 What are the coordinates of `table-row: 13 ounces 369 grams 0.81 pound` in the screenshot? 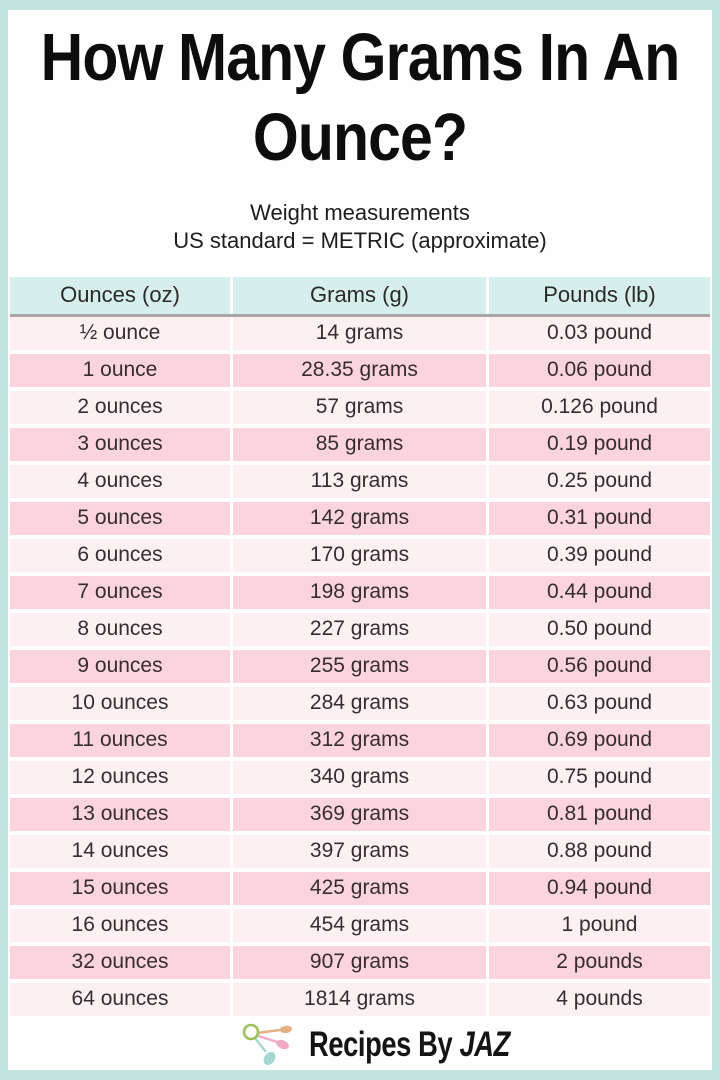 It's located at (360, 814).